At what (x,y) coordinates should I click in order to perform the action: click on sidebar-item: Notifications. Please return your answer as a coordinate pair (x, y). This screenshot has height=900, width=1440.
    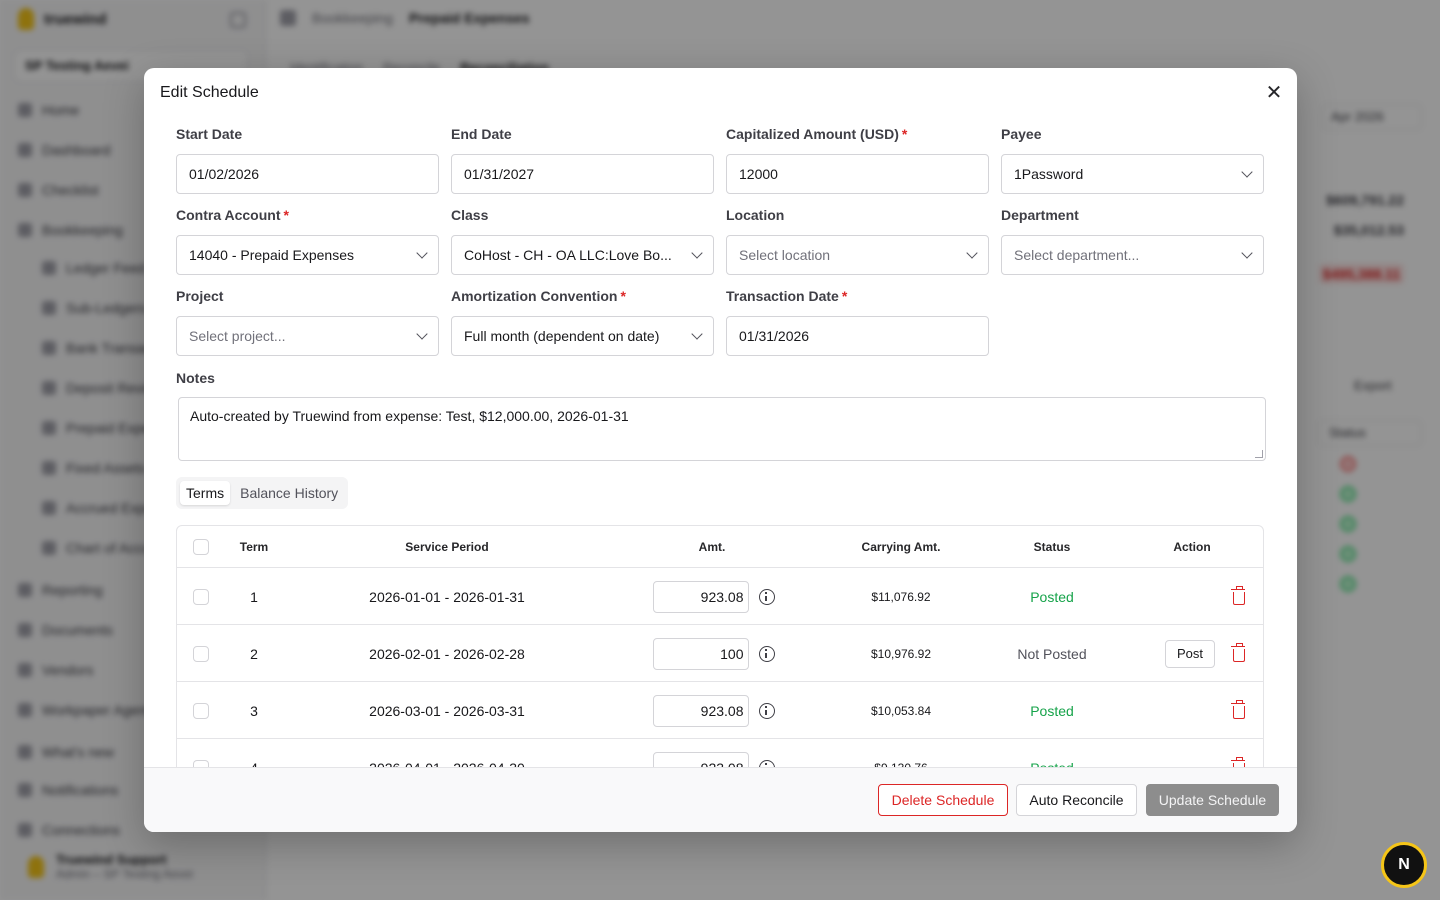
    Looking at the image, I should click on (68, 790).